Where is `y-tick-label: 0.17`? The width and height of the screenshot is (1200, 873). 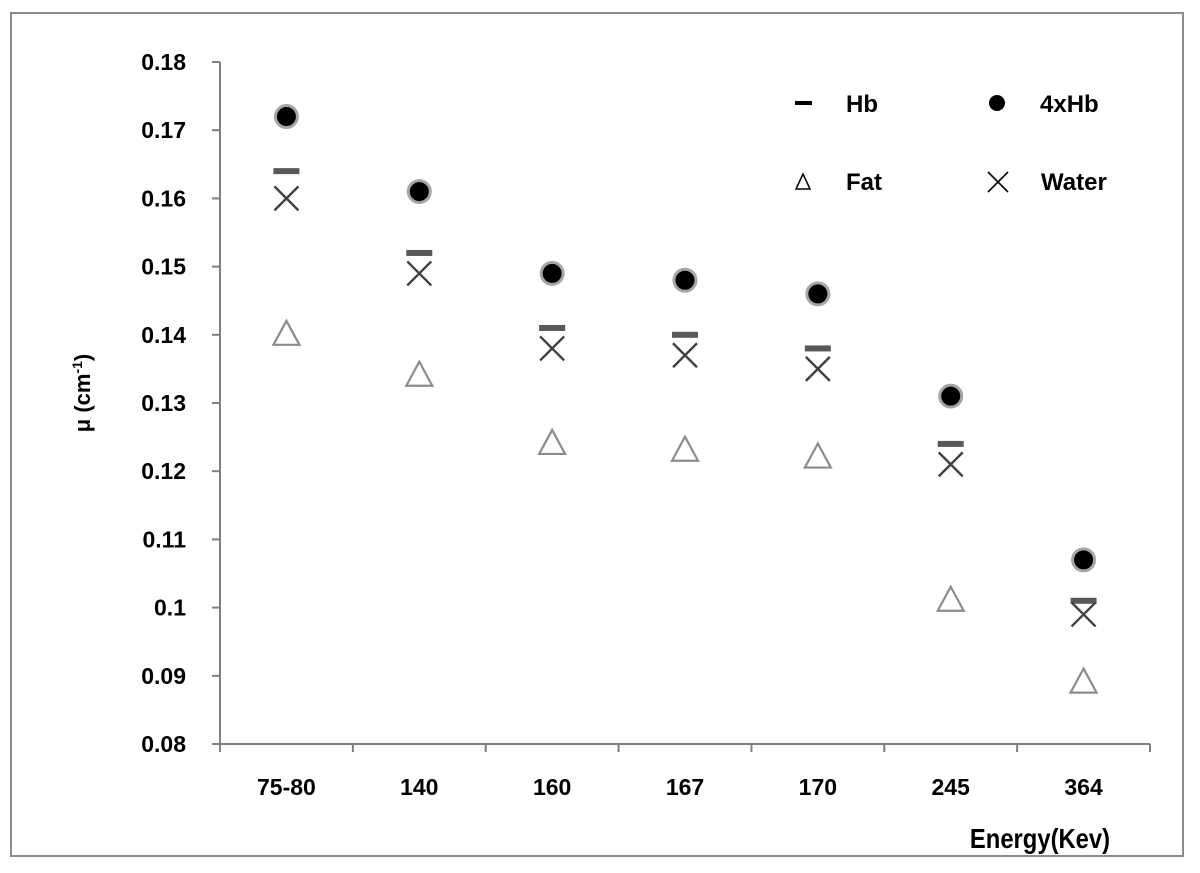
y-tick-label: 0.17 is located at coordinates (163, 130).